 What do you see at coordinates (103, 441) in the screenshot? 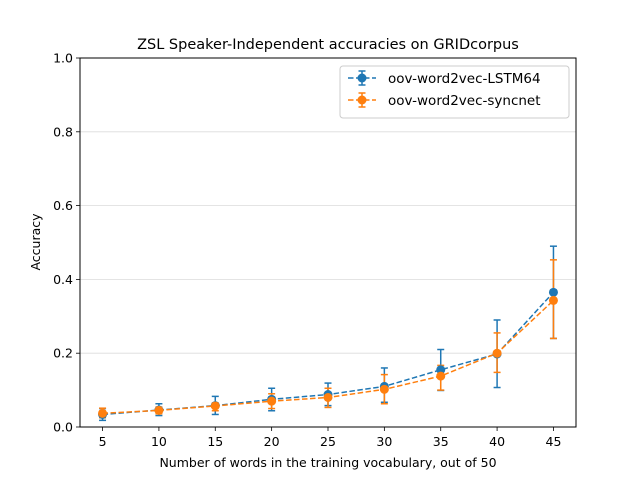
I see `x-tick-label: 5` at bounding box center [103, 441].